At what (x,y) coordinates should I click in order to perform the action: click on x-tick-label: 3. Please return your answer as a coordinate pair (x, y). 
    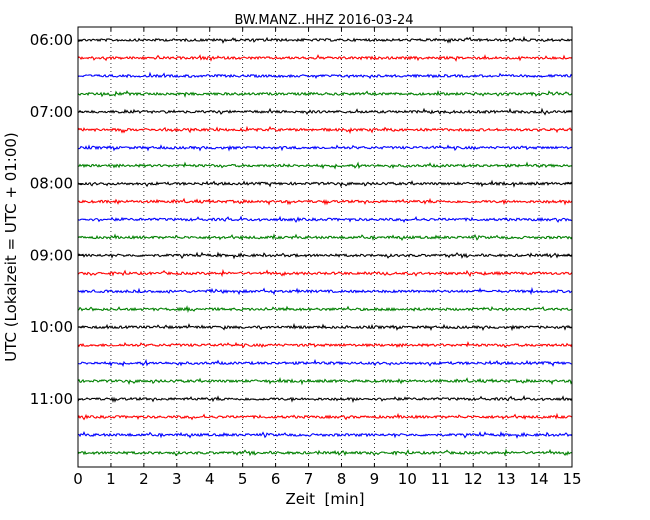
    Looking at the image, I should click on (177, 479).